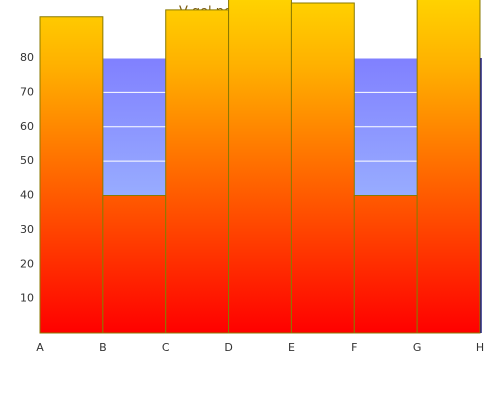 This screenshot has width=500, height=400. I want to click on x-tick-label: A, so click(40, 347).